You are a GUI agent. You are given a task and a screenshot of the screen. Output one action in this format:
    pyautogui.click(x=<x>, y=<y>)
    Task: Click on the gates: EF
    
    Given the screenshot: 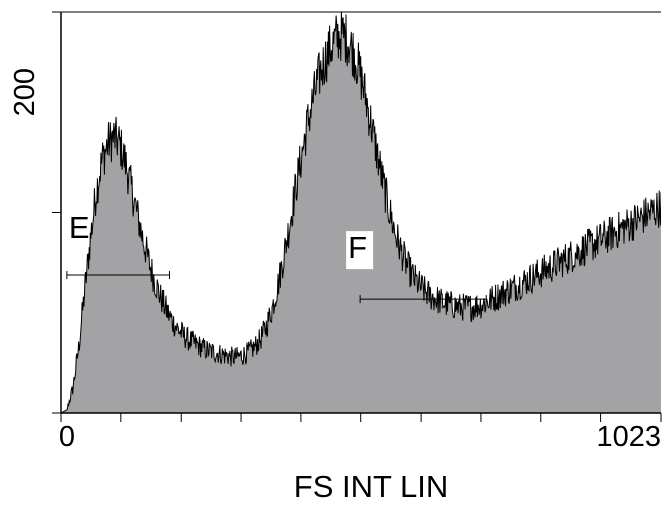 What is the action you would take?
    pyautogui.click(x=276, y=257)
    